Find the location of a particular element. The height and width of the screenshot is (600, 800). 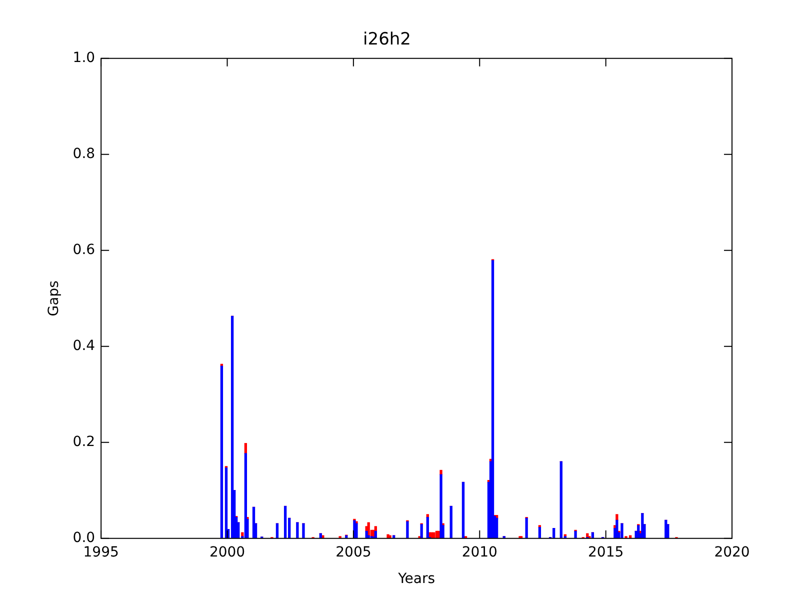

y-axis-title: Gaps is located at coordinates (54, 298).